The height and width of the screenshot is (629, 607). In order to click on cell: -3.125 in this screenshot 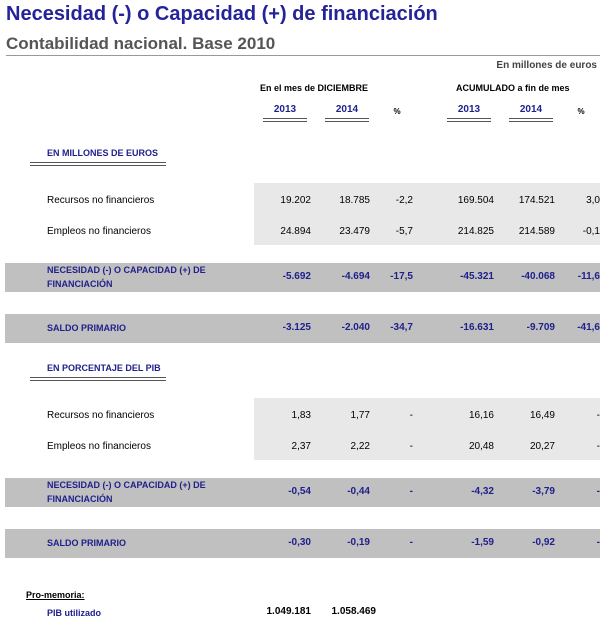, I will do `click(296, 327)`.